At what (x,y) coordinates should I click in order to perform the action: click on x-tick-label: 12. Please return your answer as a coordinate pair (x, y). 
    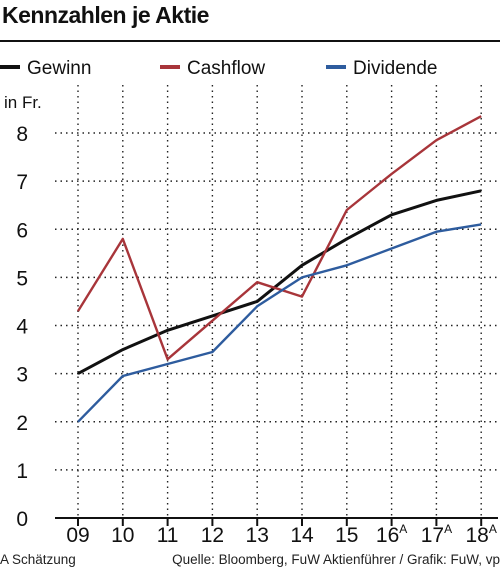
    Looking at the image, I should click on (212, 535).